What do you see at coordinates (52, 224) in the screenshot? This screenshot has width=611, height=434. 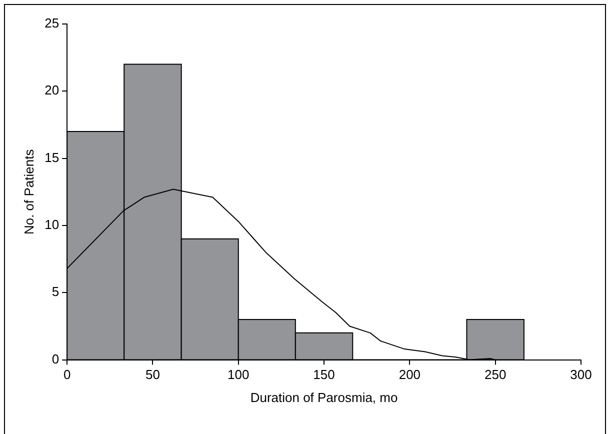 I see `y-tick-label: 10` at bounding box center [52, 224].